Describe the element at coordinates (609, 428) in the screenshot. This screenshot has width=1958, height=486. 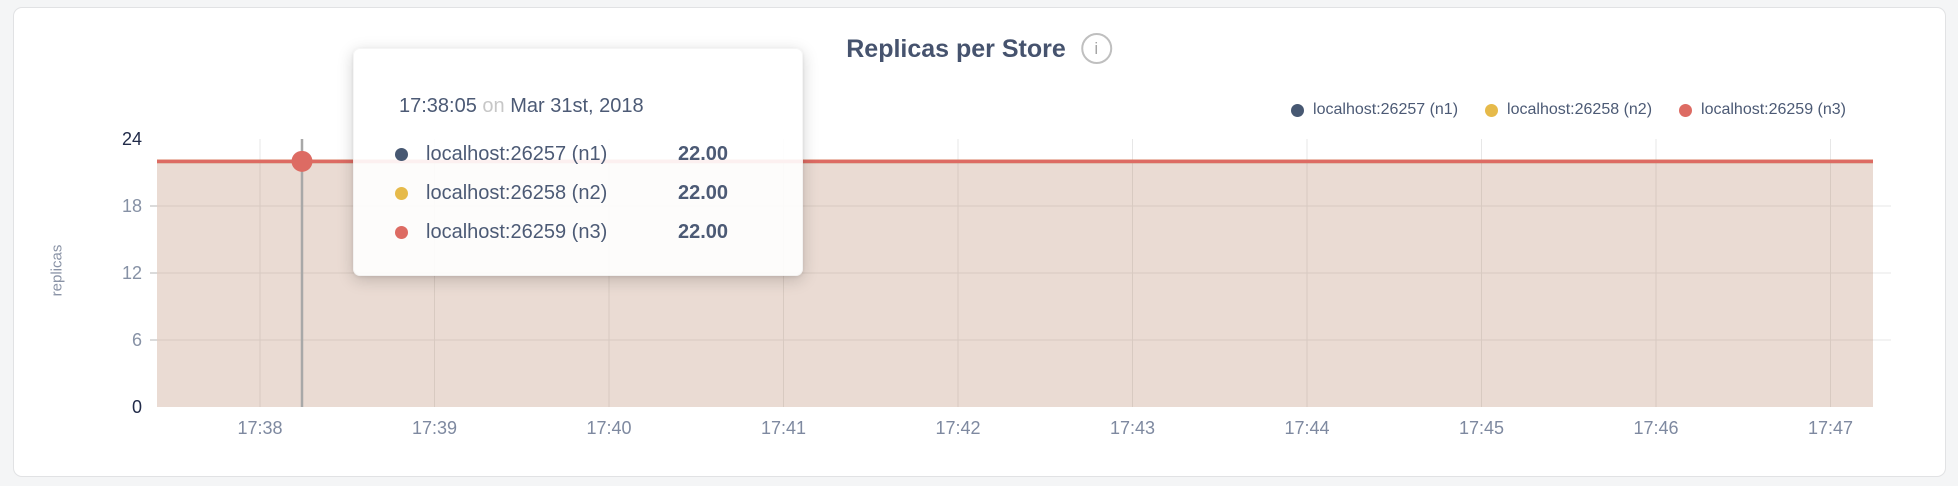
I see `x-axis-tick-label: 17:40` at that location.